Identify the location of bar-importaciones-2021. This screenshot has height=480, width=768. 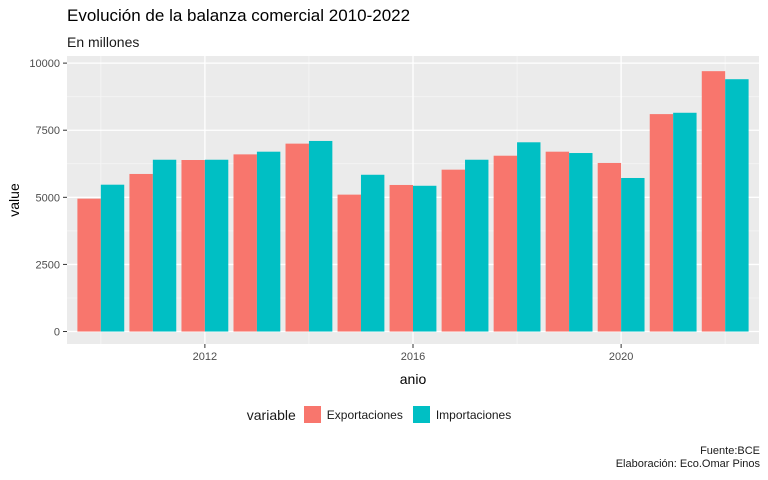
(685, 222).